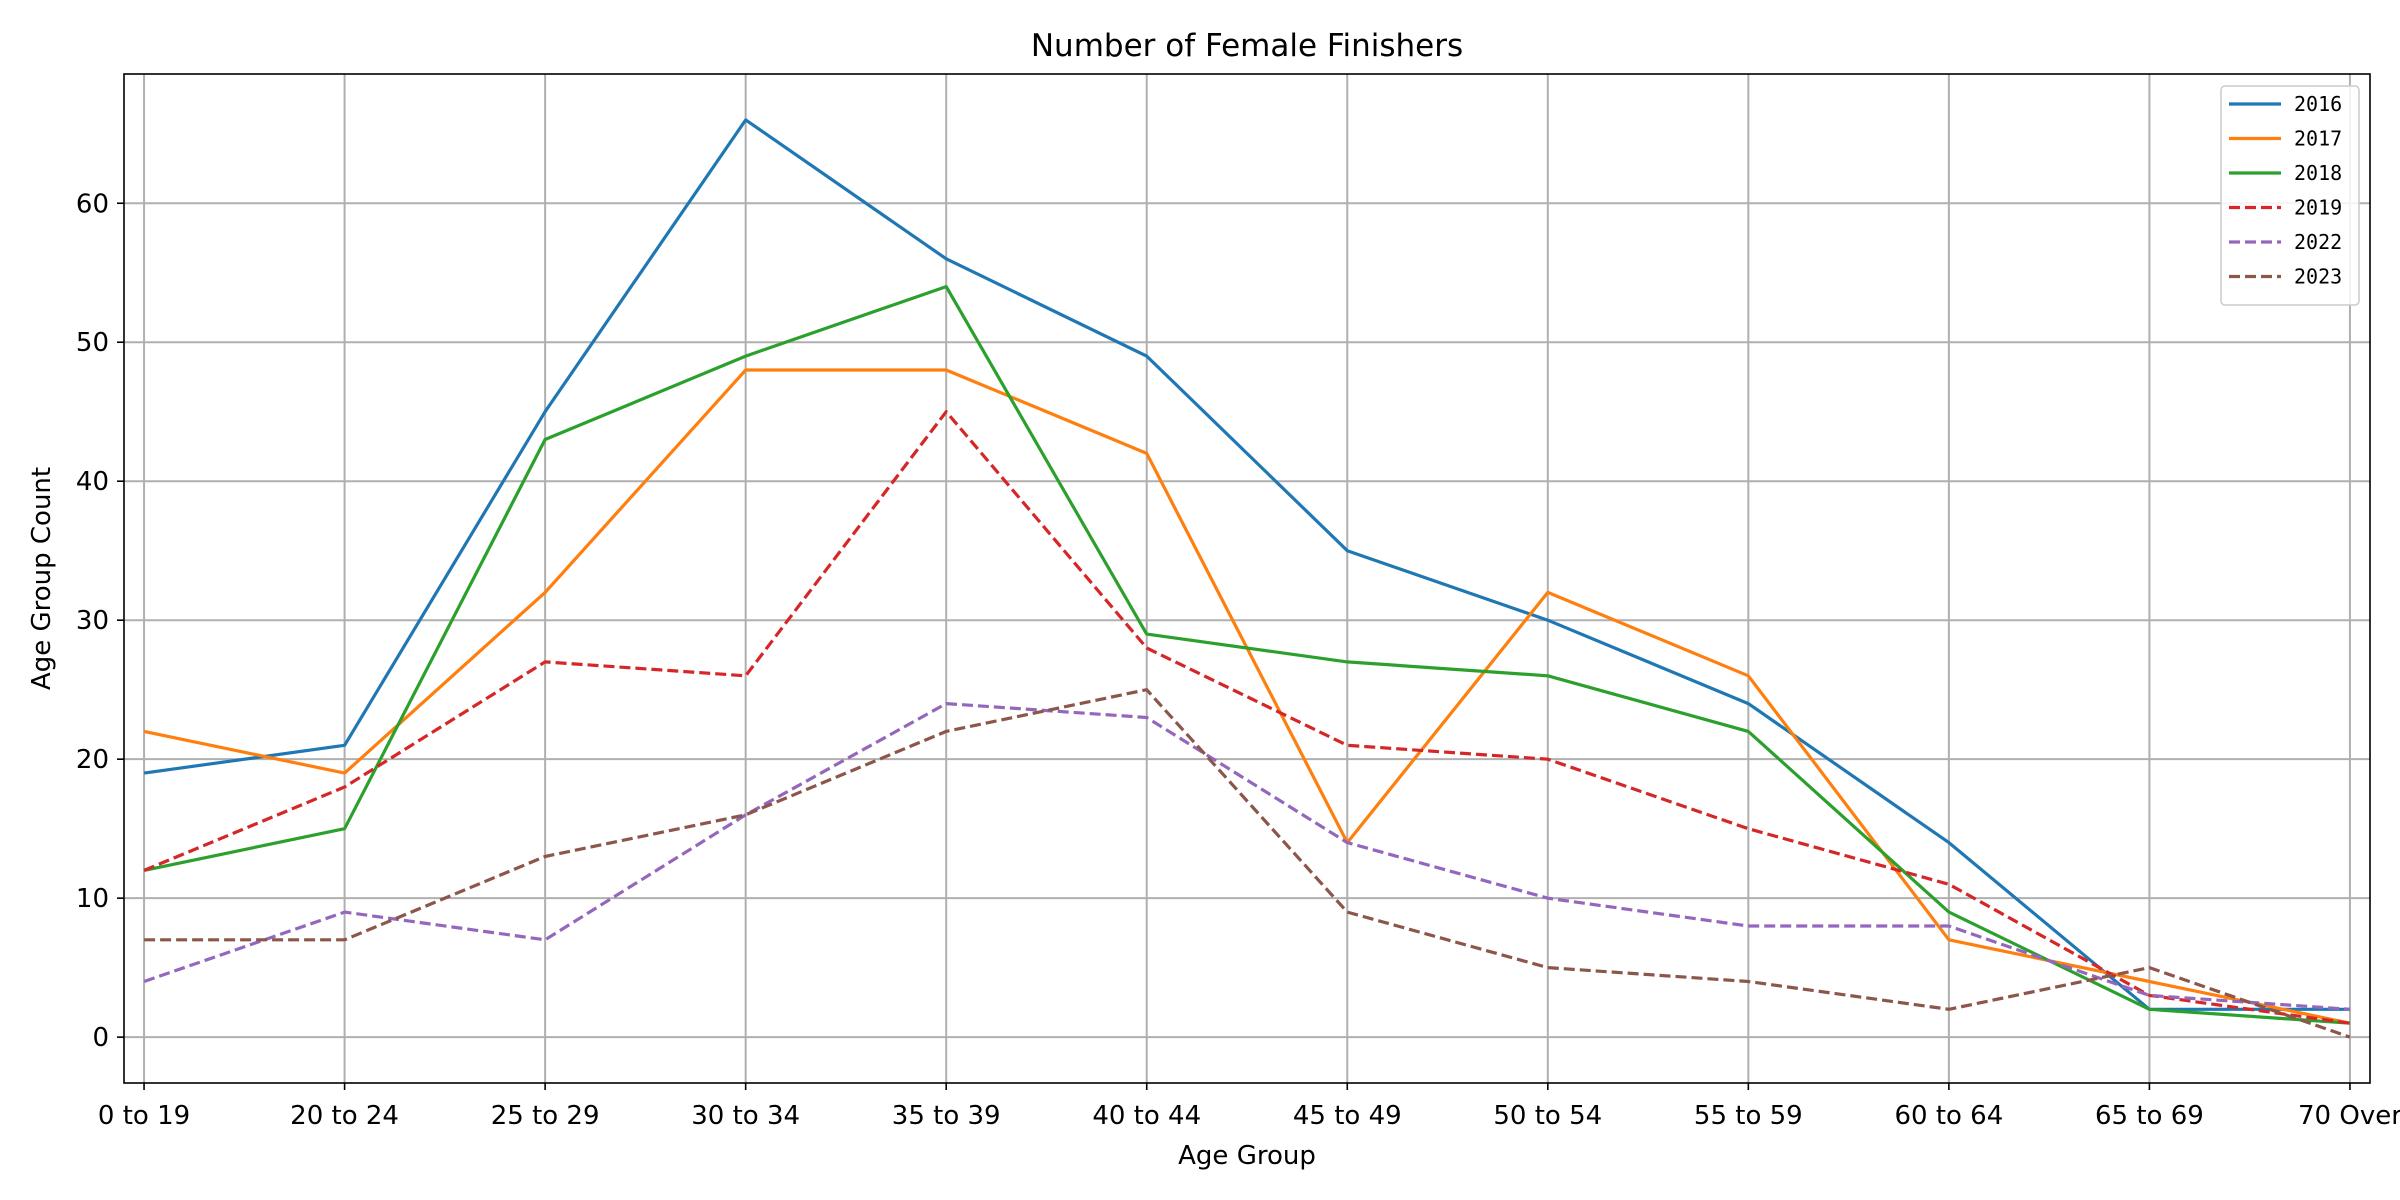 The height and width of the screenshot is (1200, 2400). Describe the element at coordinates (1247, 1156) in the screenshot. I see `x-axis-label: Age Group` at that location.